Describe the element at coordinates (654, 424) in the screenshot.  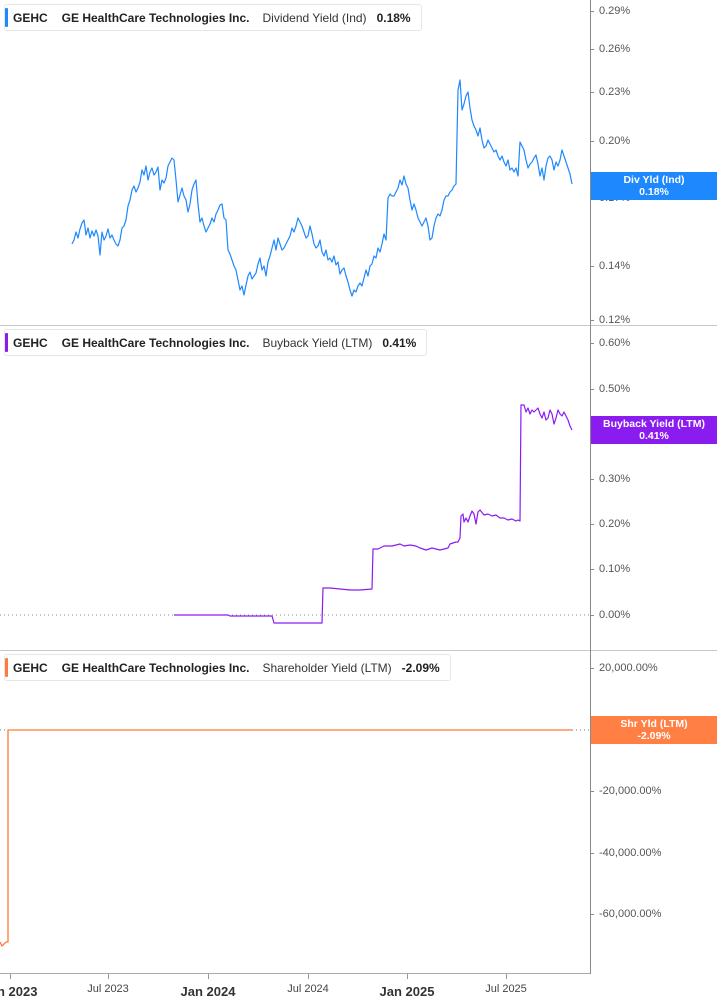
I see `tag-title: Buyback Yield (LTM)` at that location.